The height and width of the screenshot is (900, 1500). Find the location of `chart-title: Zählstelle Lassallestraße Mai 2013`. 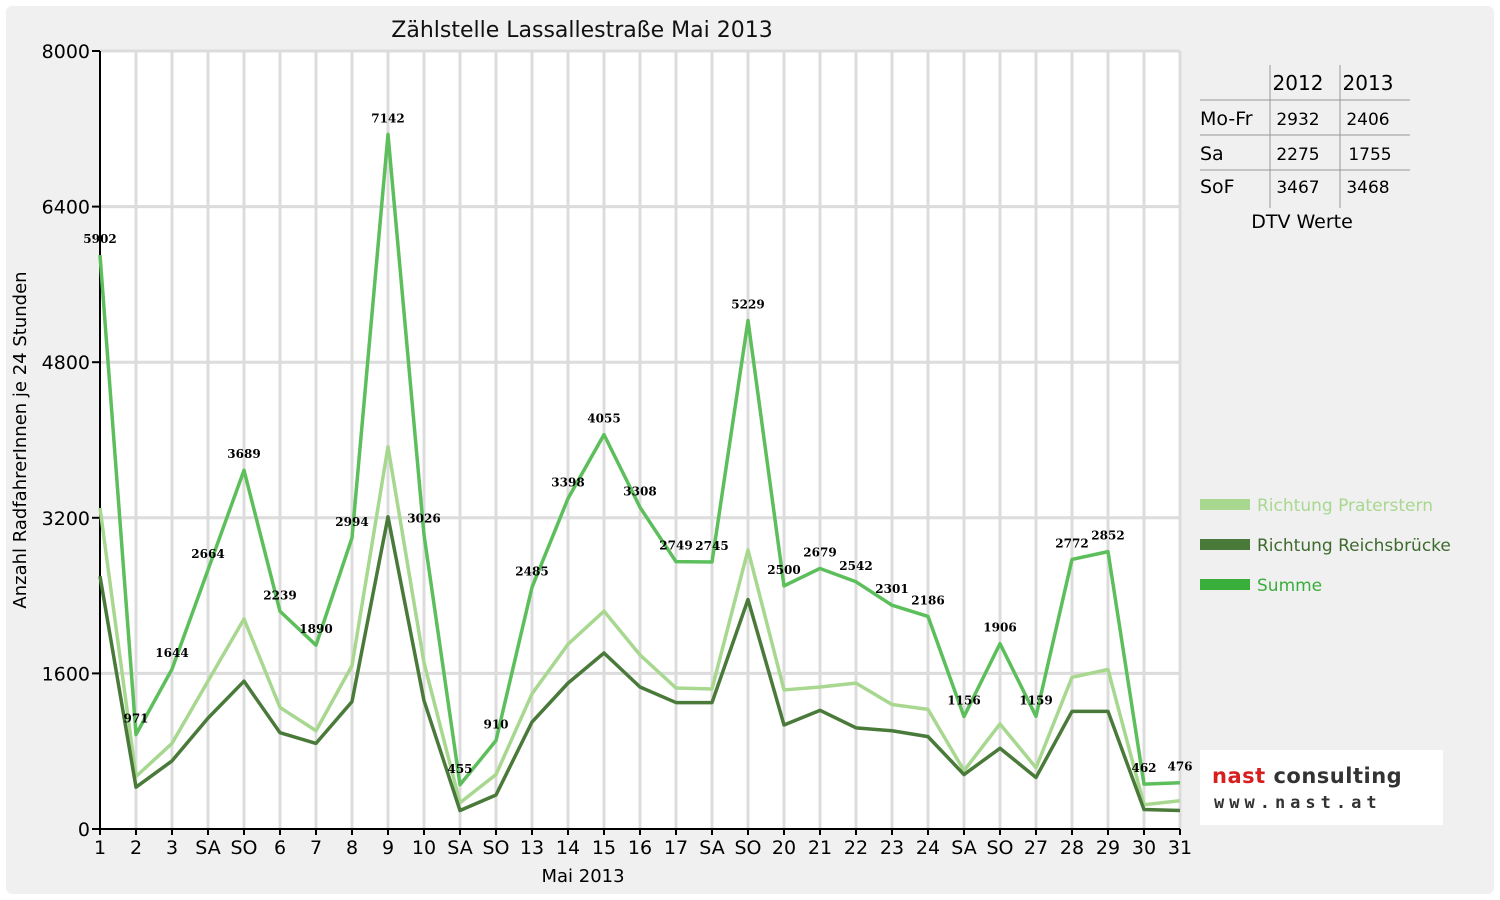

chart-title: Zählstelle Lassallestraße Mai 2013 is located at coordinates (581, 30).